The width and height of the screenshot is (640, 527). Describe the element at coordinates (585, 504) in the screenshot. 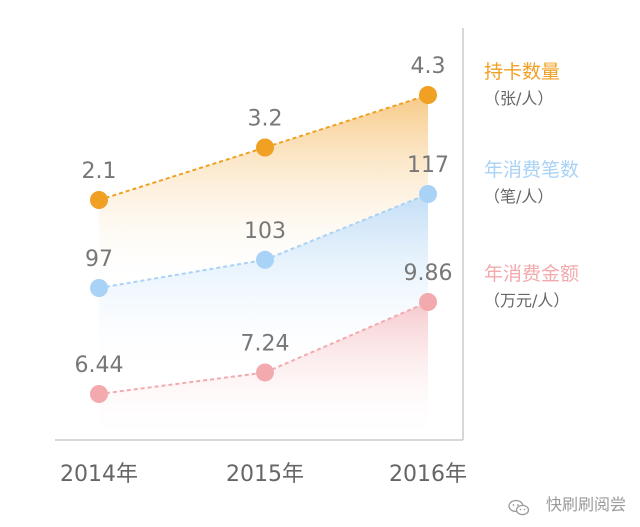

I see `watermark-text: 快刷刷阅尝` at that location.